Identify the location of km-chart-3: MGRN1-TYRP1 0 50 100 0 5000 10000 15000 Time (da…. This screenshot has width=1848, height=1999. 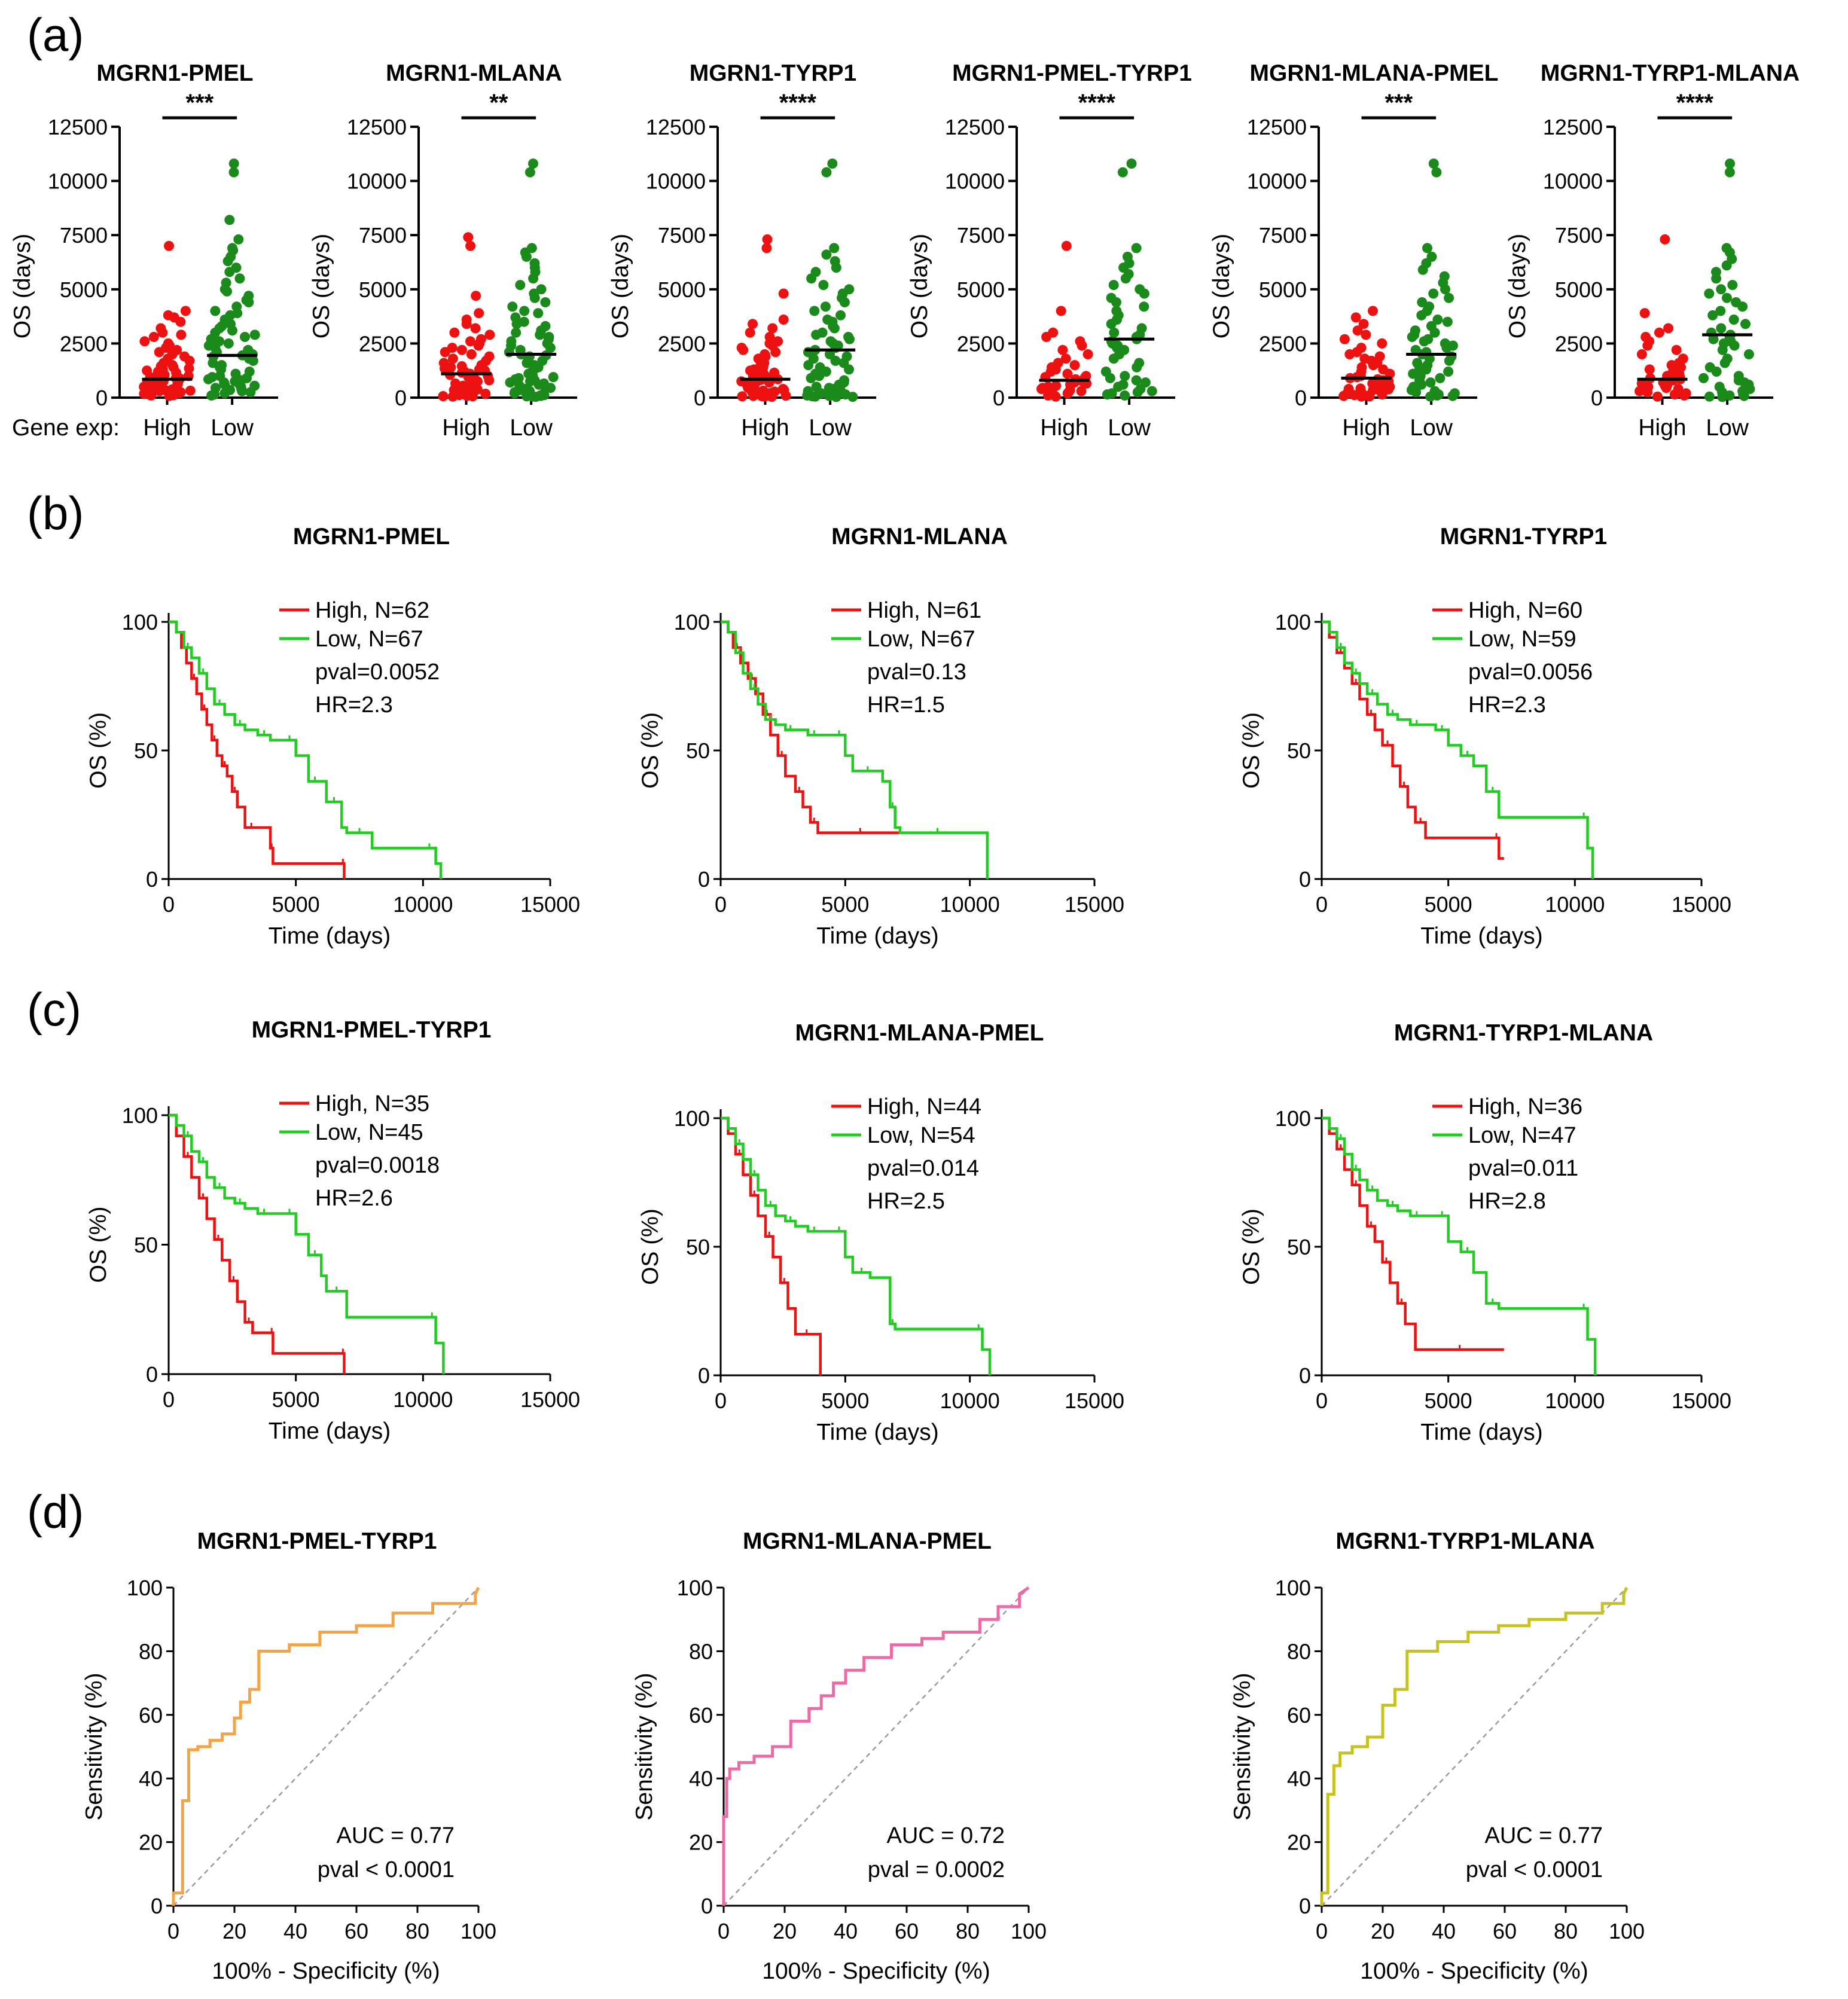
(1485, 736).